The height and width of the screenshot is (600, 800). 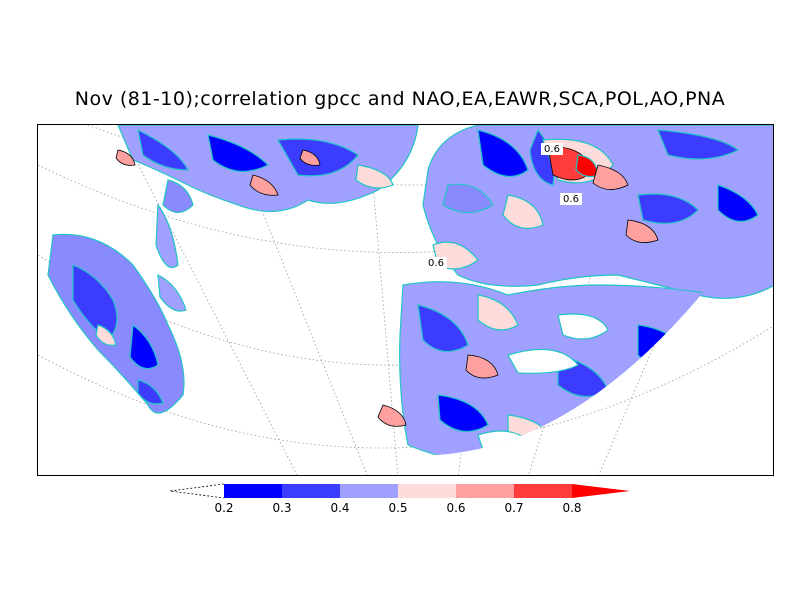 I want to click on colorbar-tick-label: 0.4, so click(x=339, y=508).